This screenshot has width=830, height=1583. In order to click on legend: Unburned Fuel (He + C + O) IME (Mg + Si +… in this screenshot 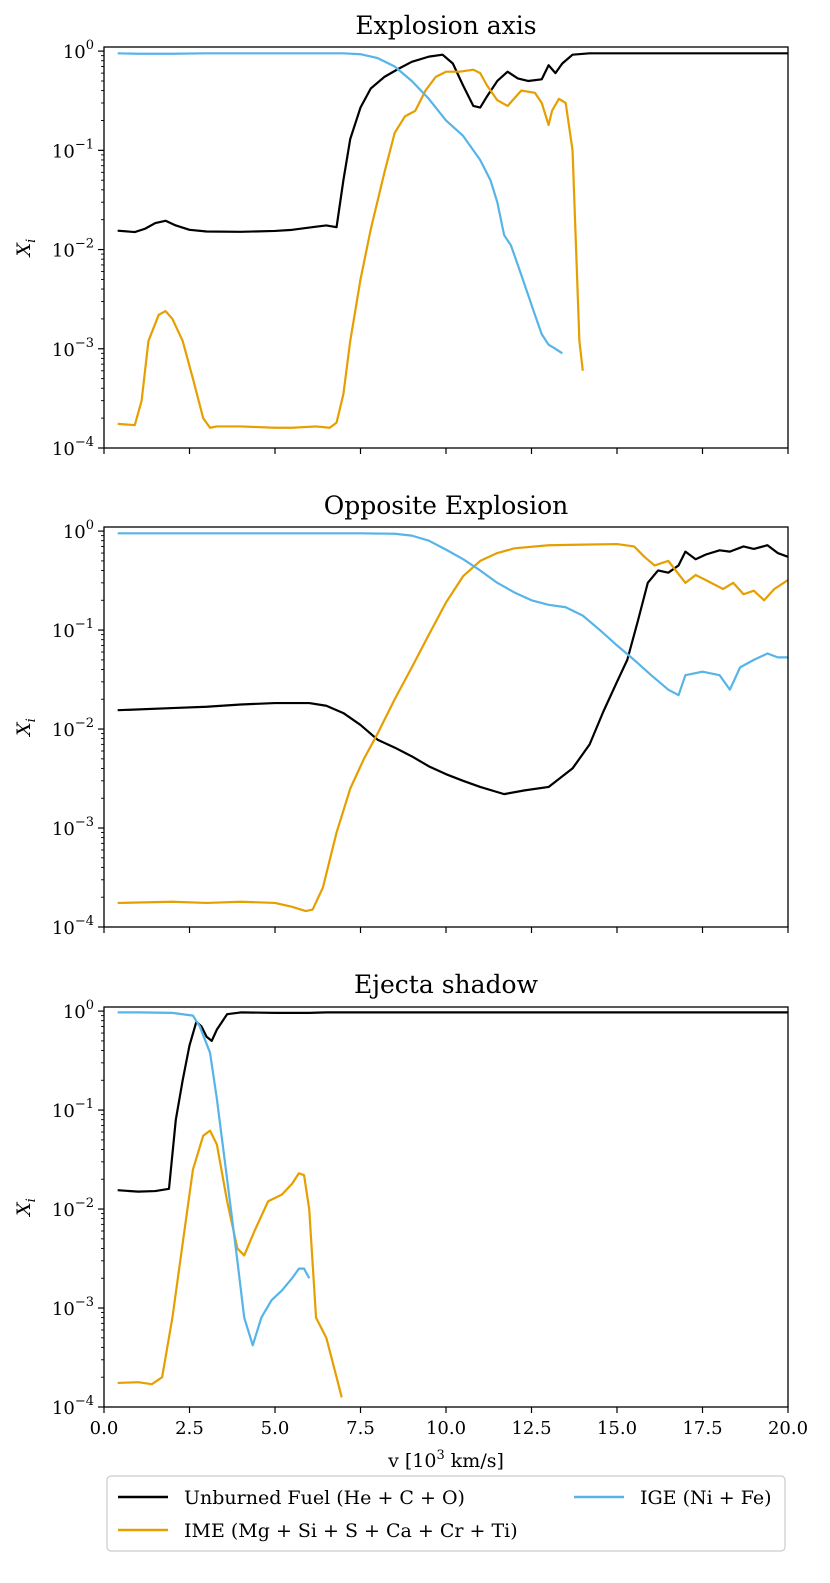, I will do `click(446, 1513)`.